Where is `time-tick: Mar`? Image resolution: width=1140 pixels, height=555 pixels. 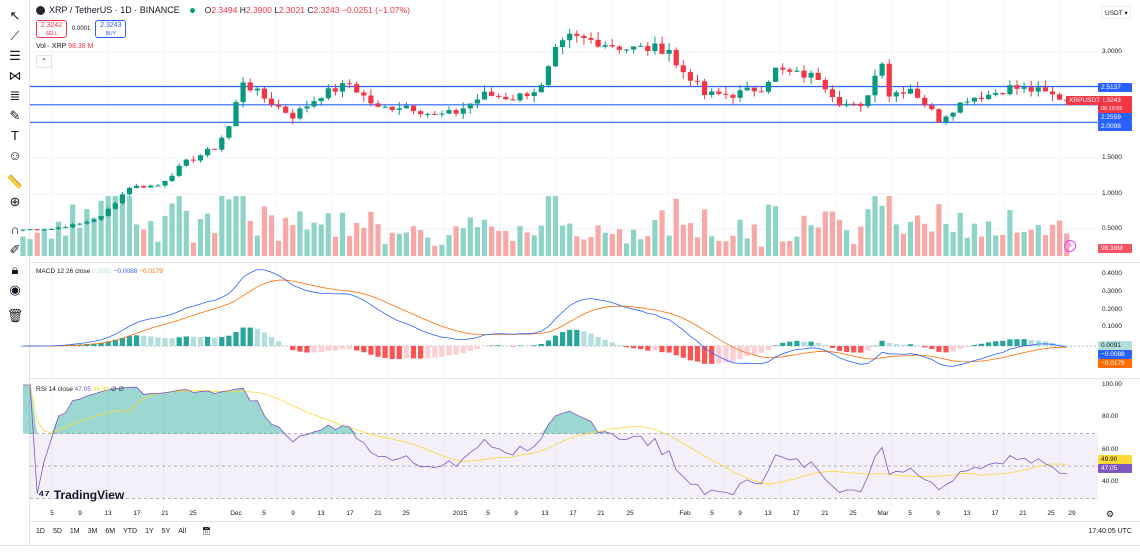 time-tick: Mar is located at coordinates (883, 513).